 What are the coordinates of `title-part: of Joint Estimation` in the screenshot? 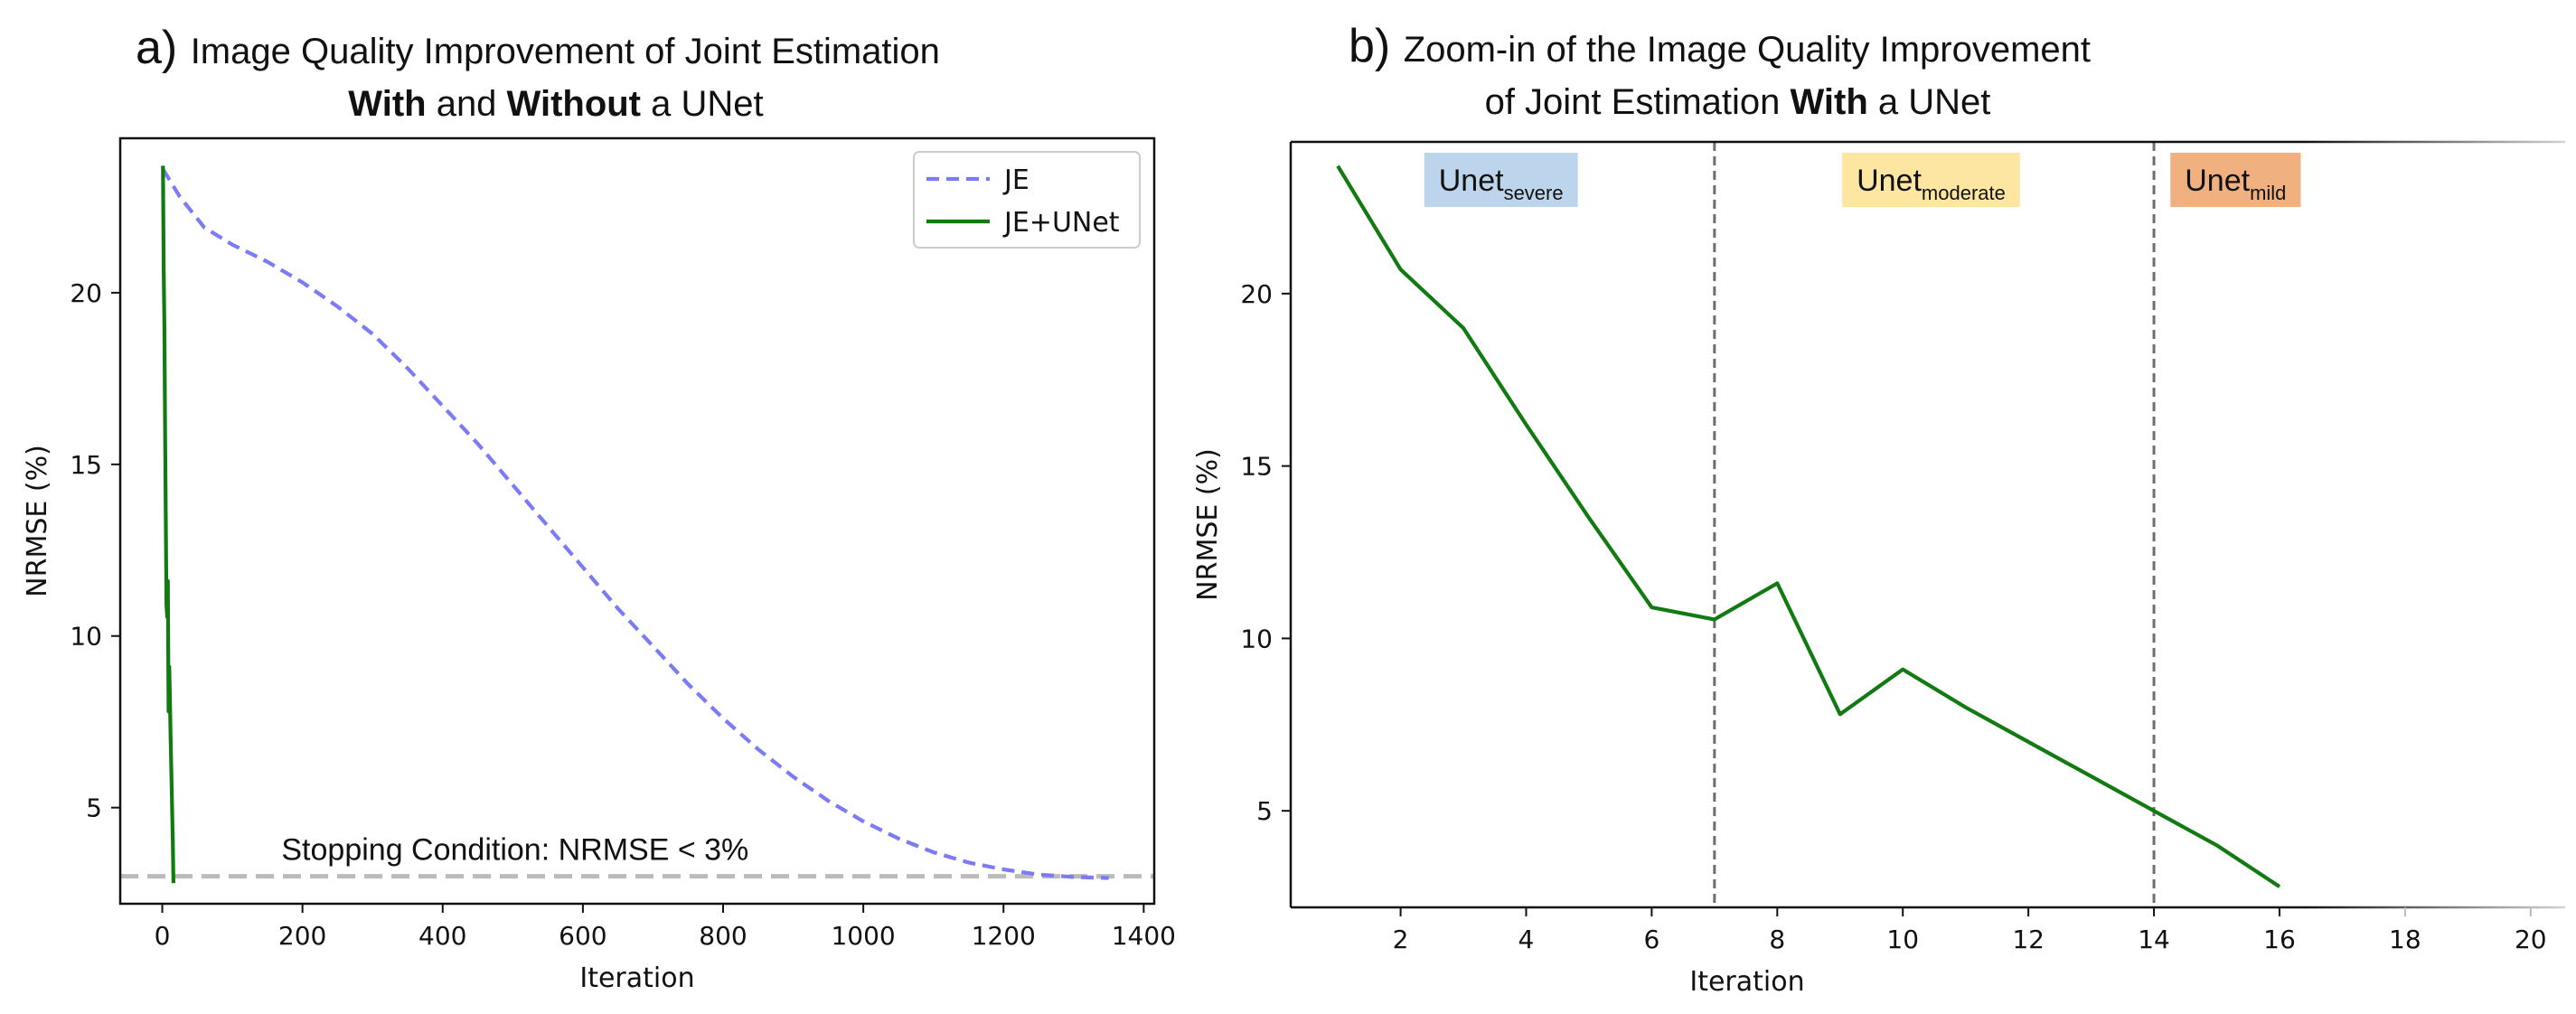 It's located at (1638, 102).